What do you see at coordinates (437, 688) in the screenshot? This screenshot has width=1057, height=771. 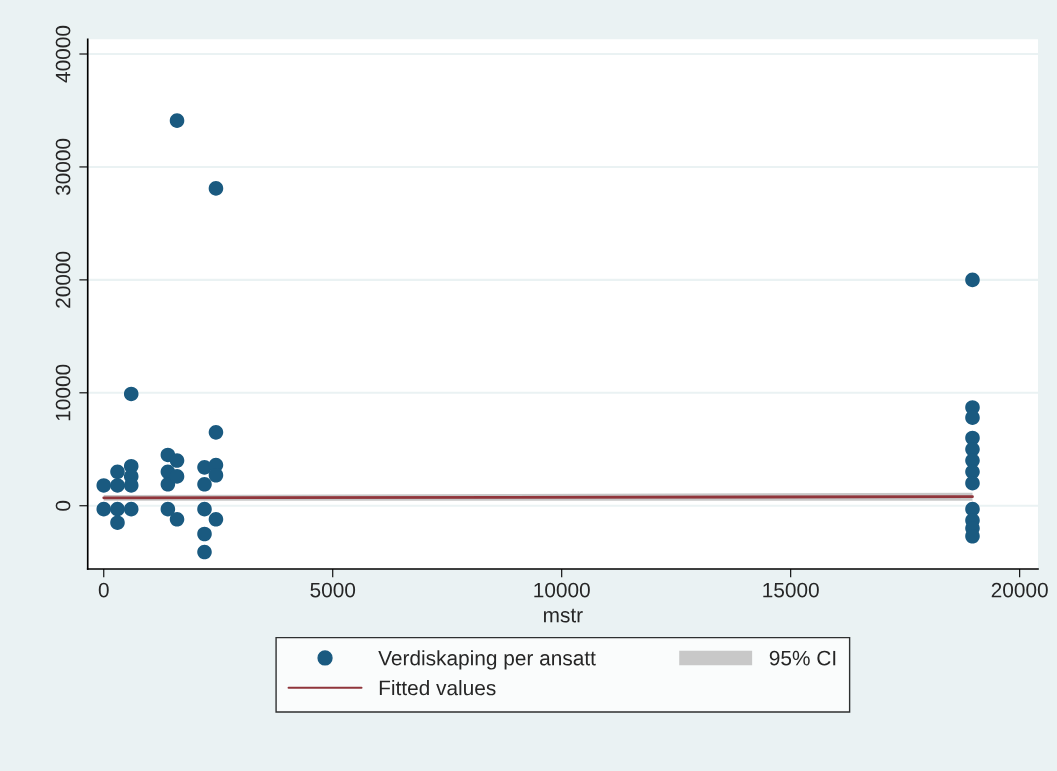 I see `legend-label: Fitted values` at bounding box center [437, 688].